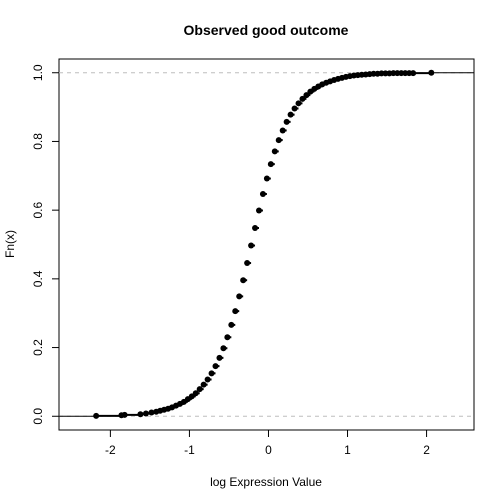 The image size is (504, 504). What do you see at coordinates (266, 30) in the screenshot?
I see `chart-title: Observed good outcome` at bounding box center [266, 30].